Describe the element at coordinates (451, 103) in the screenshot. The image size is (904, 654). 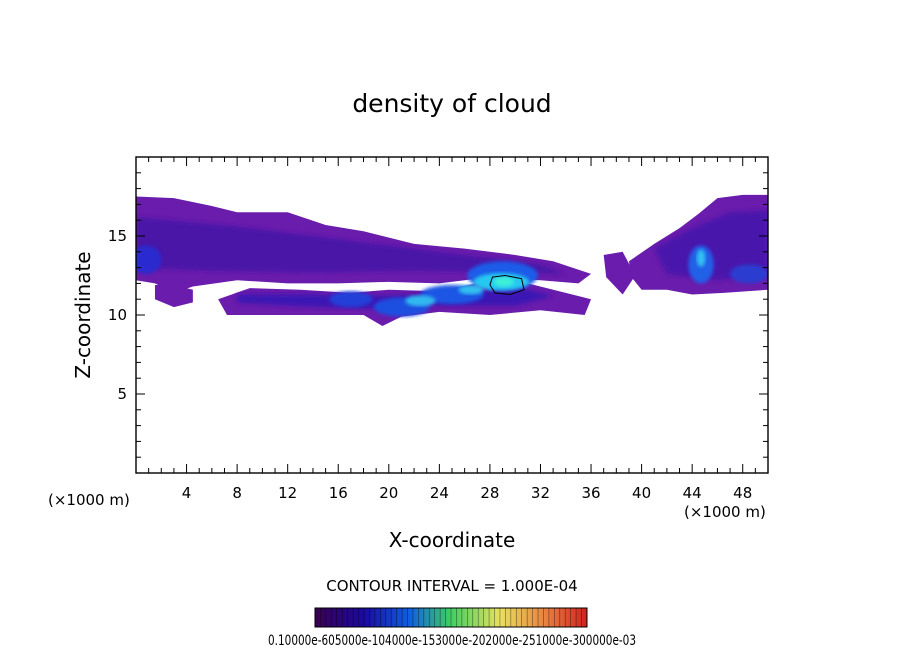
I see `chart-title: density of cloud` at that location.